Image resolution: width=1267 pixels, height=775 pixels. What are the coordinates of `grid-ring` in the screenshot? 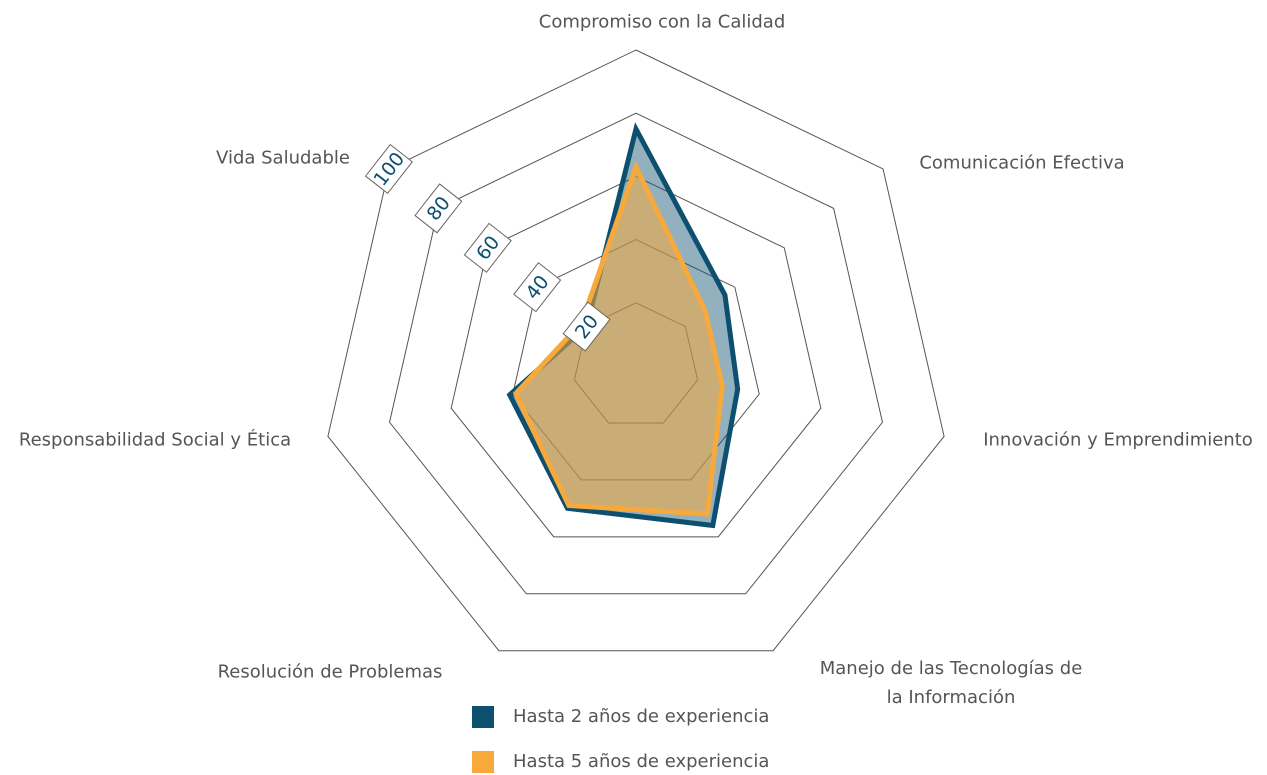 It's located at (636, 356).